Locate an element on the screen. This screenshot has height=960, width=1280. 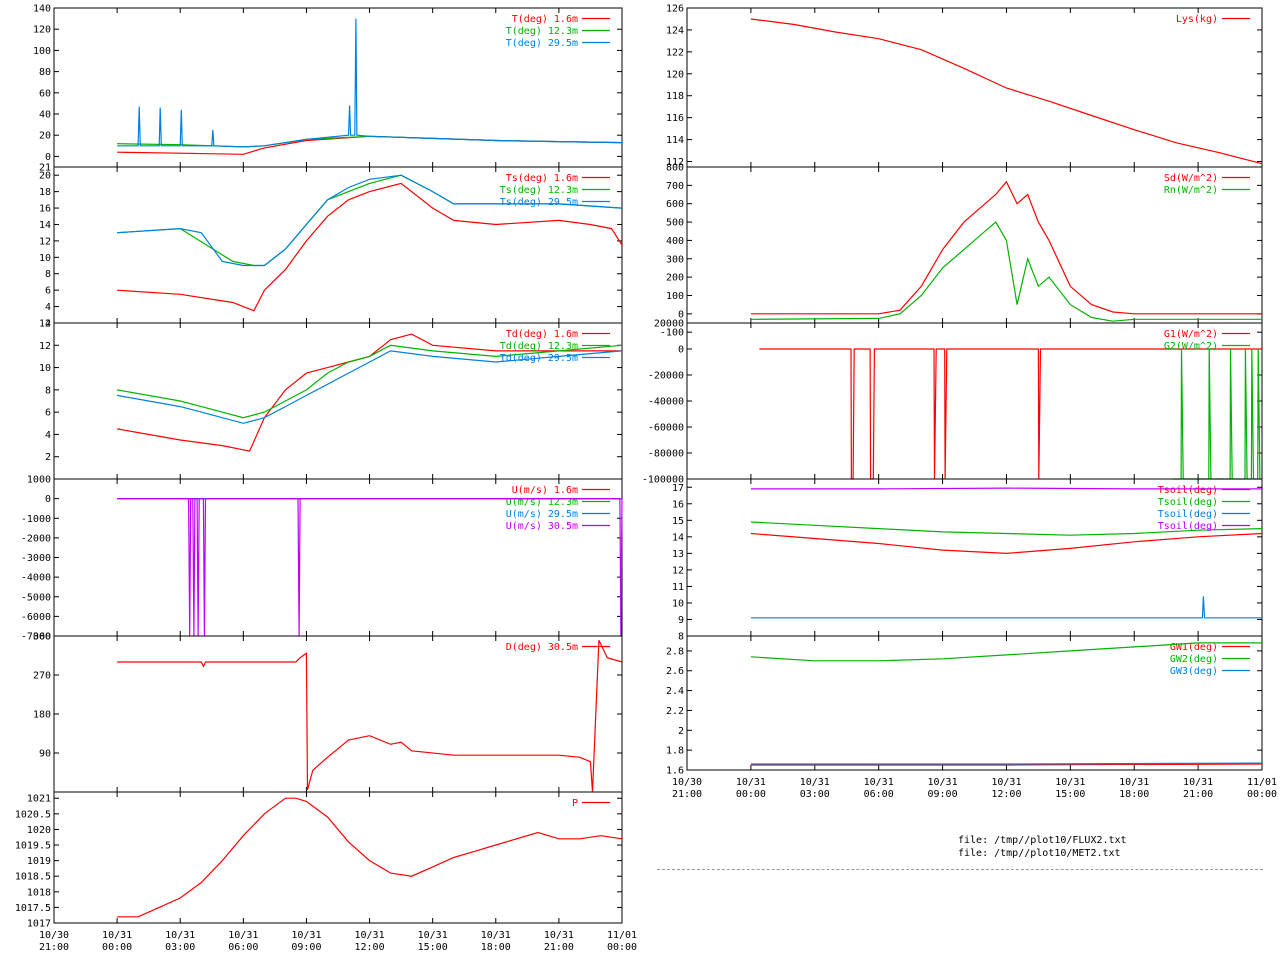
y-tick-label: 16 is located at coordinates (45, 209).